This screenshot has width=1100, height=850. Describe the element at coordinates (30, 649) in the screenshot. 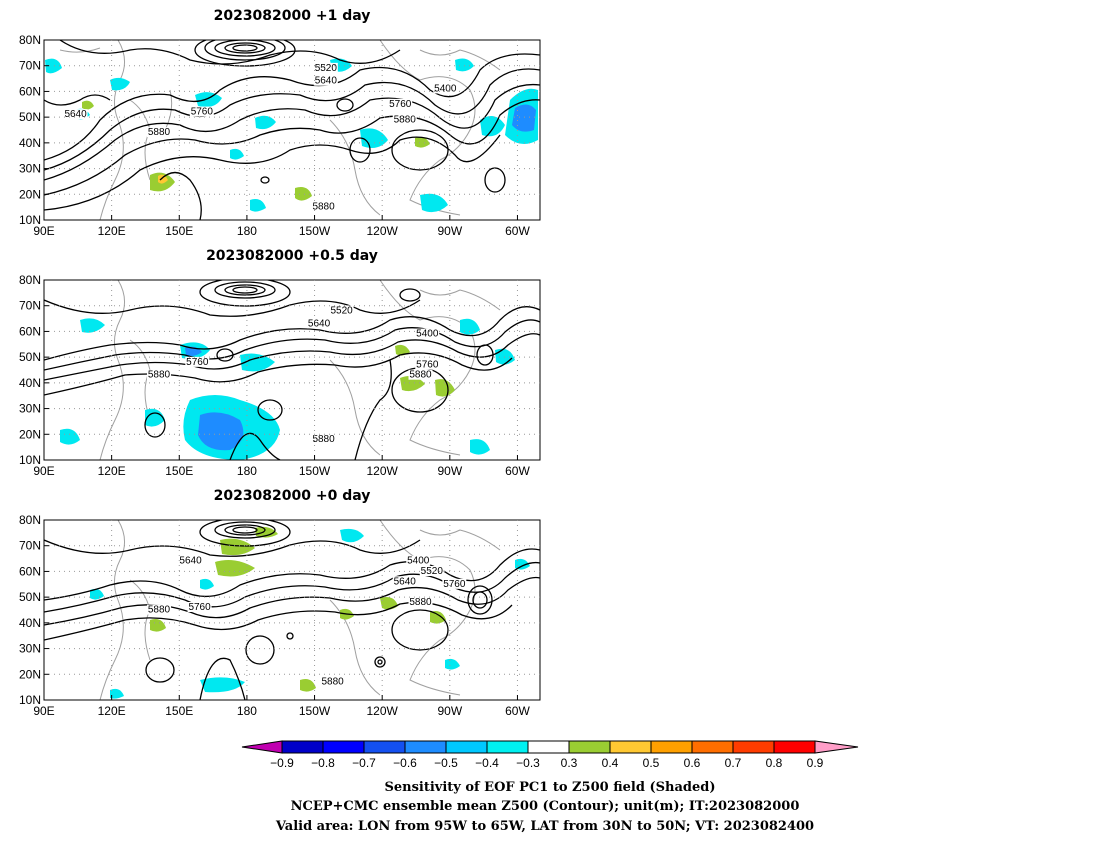

I see `y-tick-label: 30N` at that location.